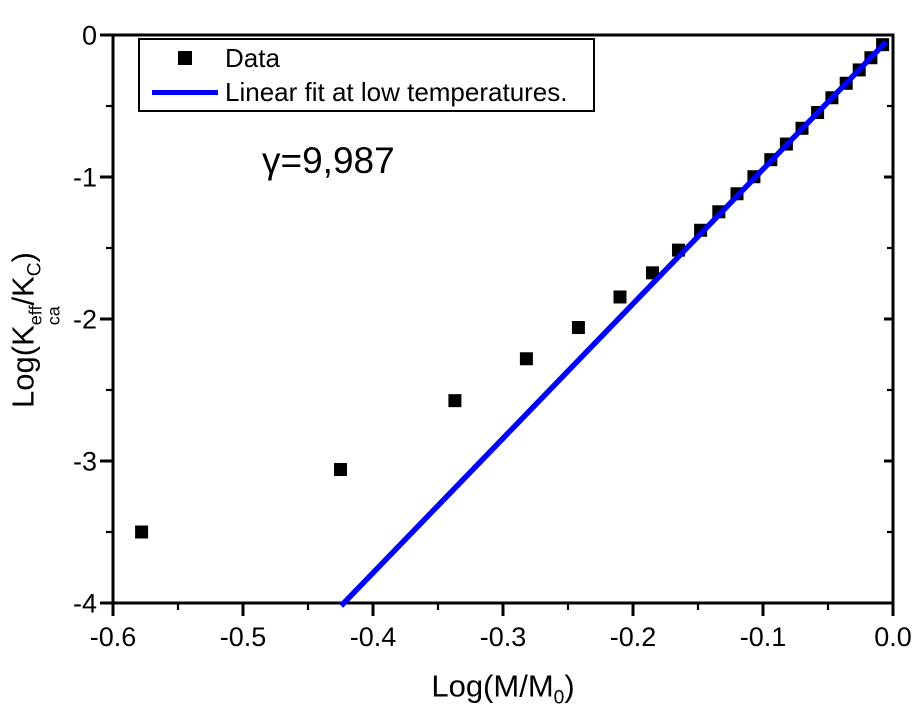  What do you see at coordinates (23, 291) in the screenshot?
I see `y-axis-title-text: /K` at bounding box center [23, 291].